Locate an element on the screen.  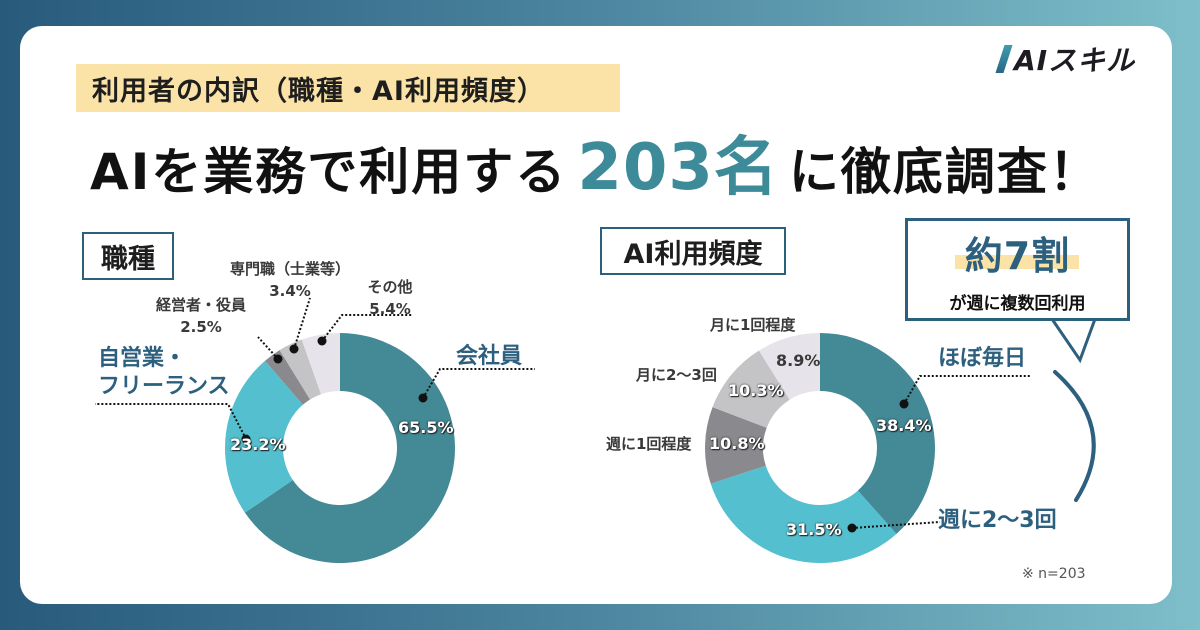
headline-post: に徹底調査！ is located at coordinates (944, 172).